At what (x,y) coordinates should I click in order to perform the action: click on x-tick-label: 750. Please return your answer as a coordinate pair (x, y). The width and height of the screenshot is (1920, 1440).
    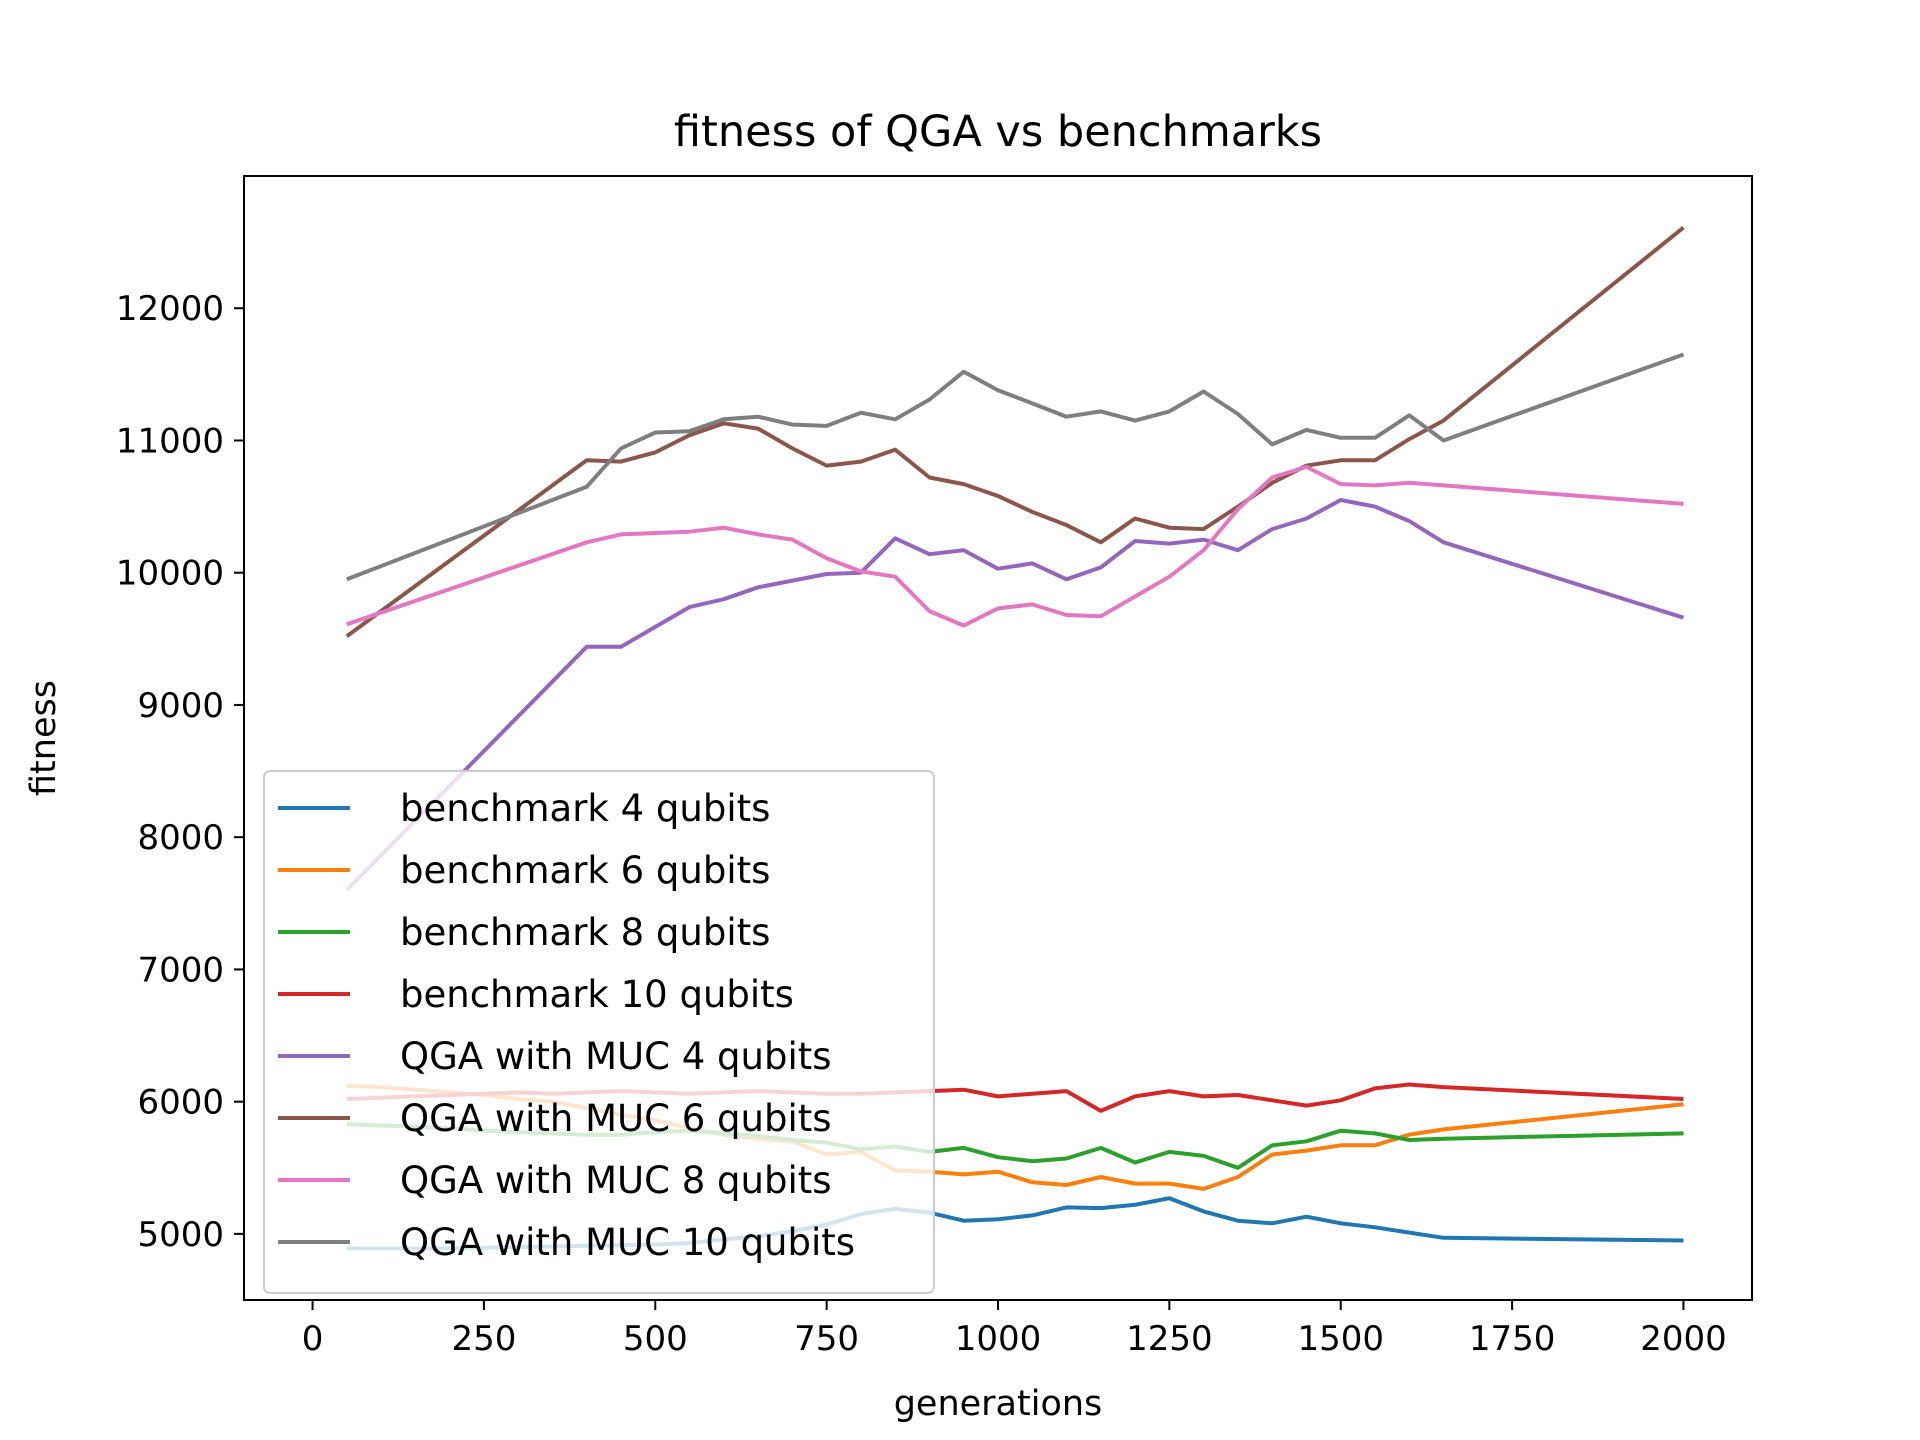
    Looking at the image, I should click on (826, 1339).